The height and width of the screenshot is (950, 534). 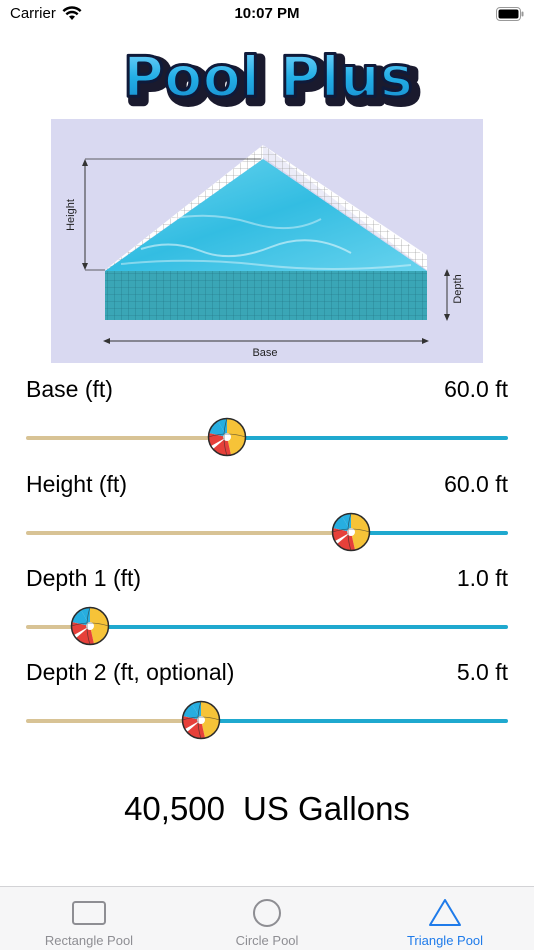 I want to click on height-slider-thumb, so click(x=351, y=532).